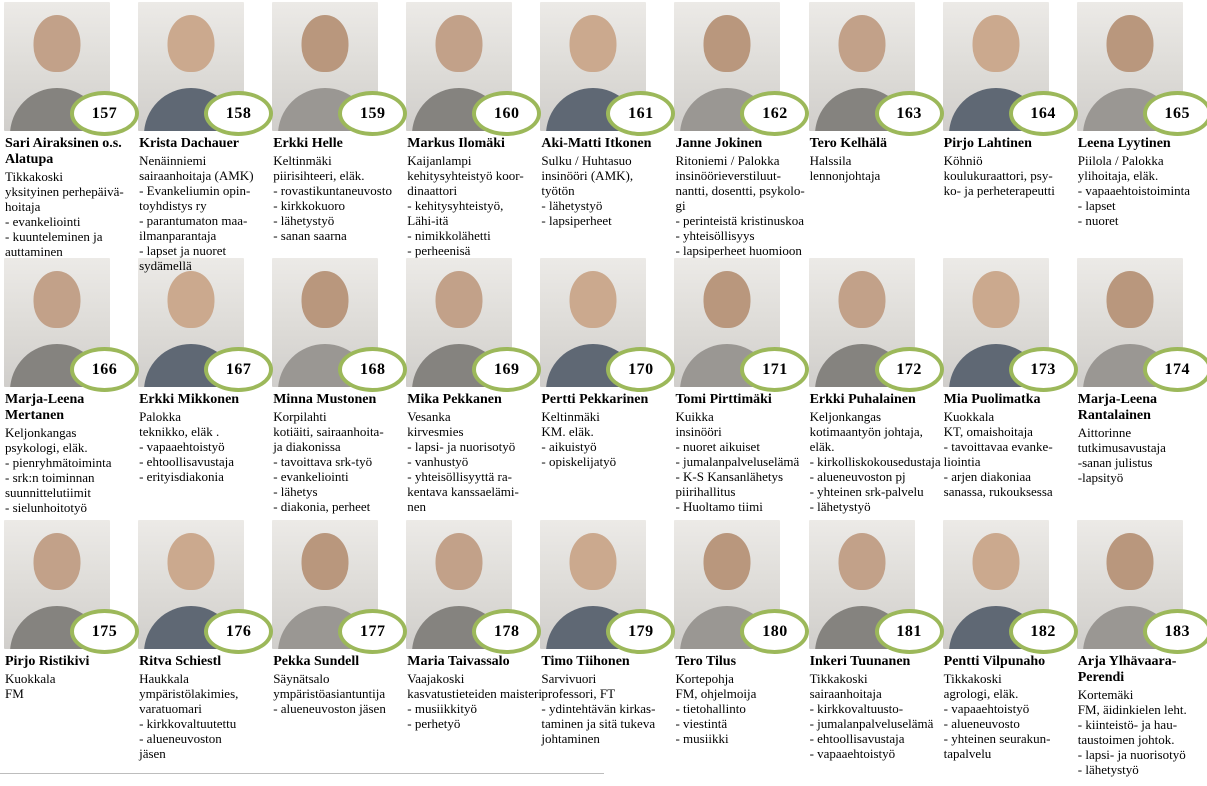 Image resolution: width=1207 pixels, height=786 pixels. What do you see at coordinates (992, 399) in the screenshot?
I see `person-name-line: Mia Puolimatka` at bounding box center [992, 399].